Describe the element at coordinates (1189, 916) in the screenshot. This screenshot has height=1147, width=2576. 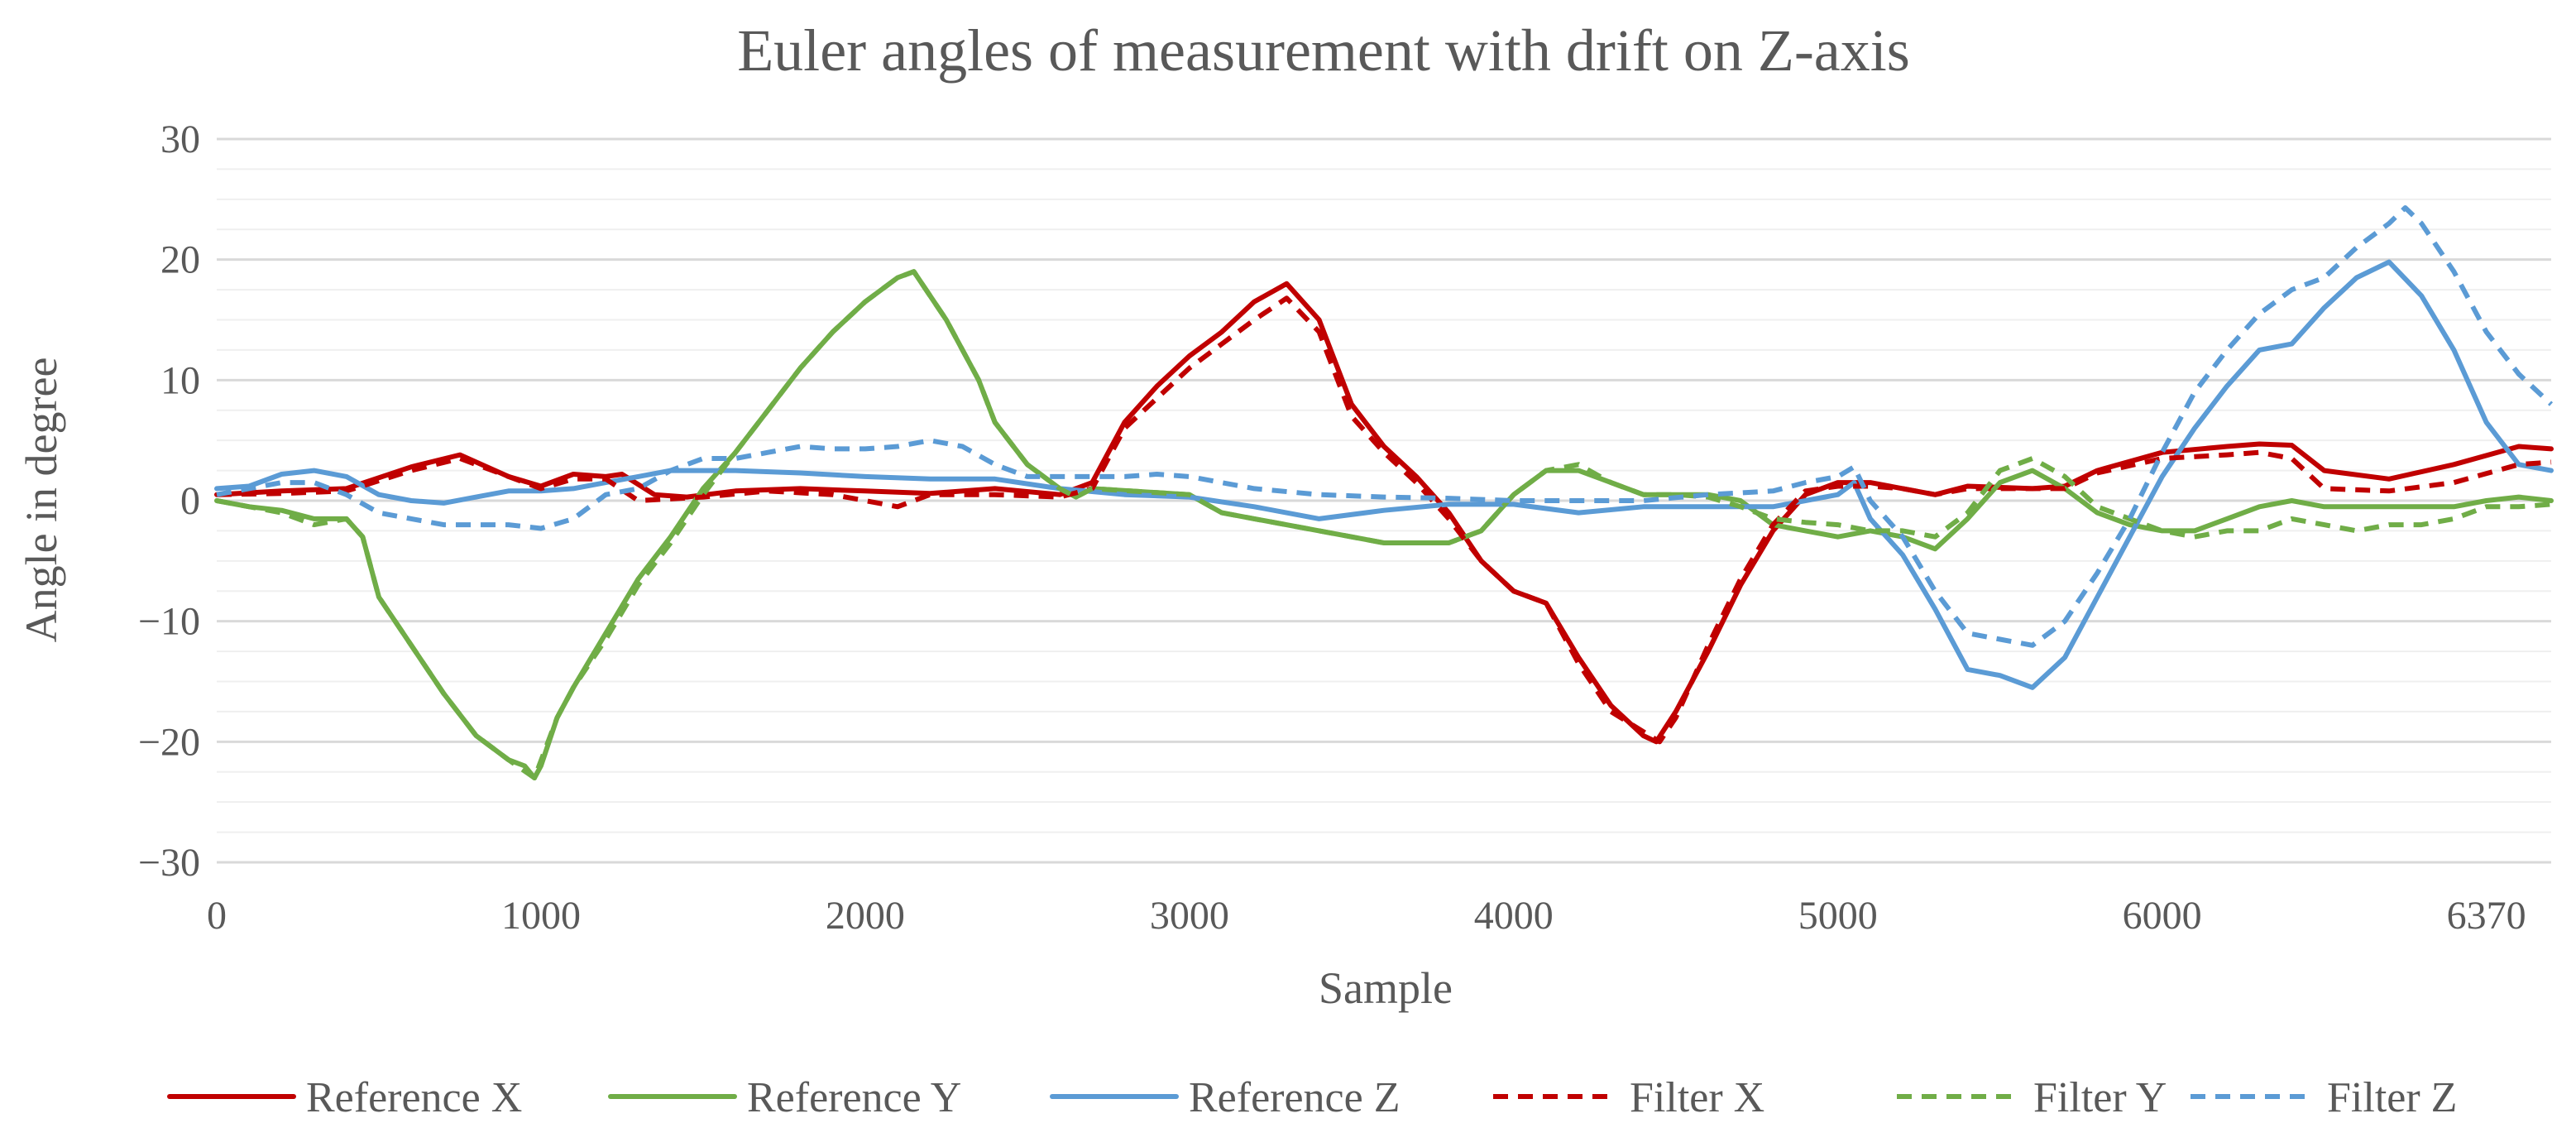
I see `x-tick-label: 3000` at that location.